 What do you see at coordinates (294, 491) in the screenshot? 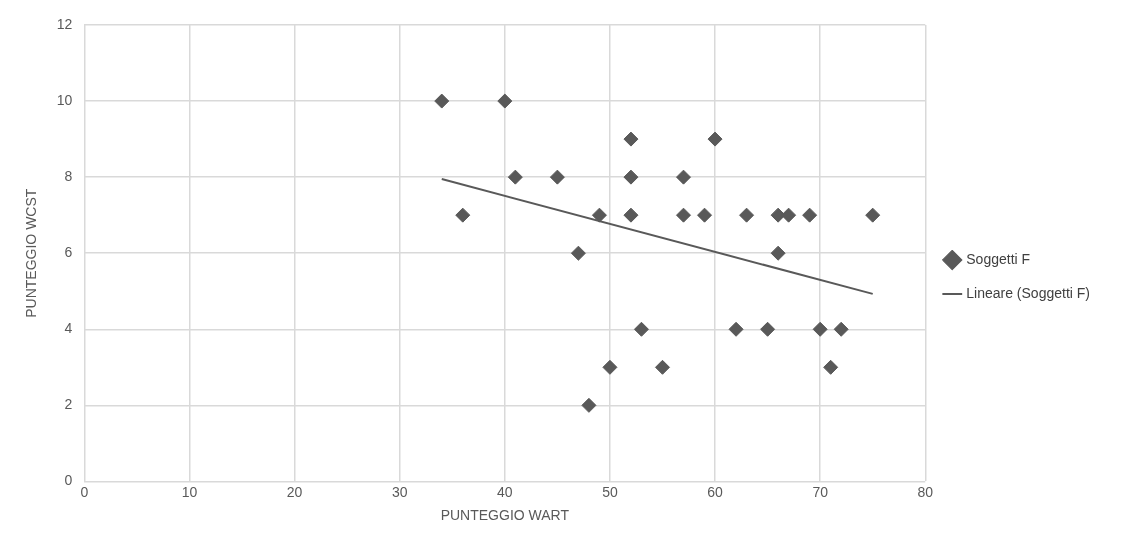
I see `x-tick-label: 20` at bounding box center [294, 491].